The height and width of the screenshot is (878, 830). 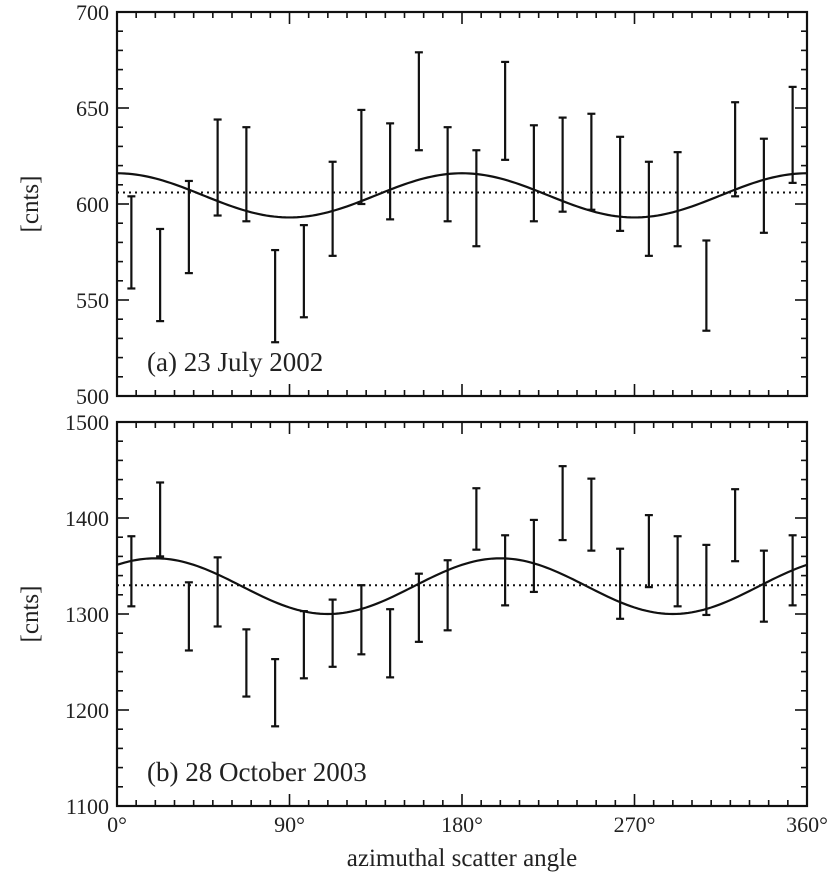 I want to click on y-tick-label: 600, so click(x=92, y=204).